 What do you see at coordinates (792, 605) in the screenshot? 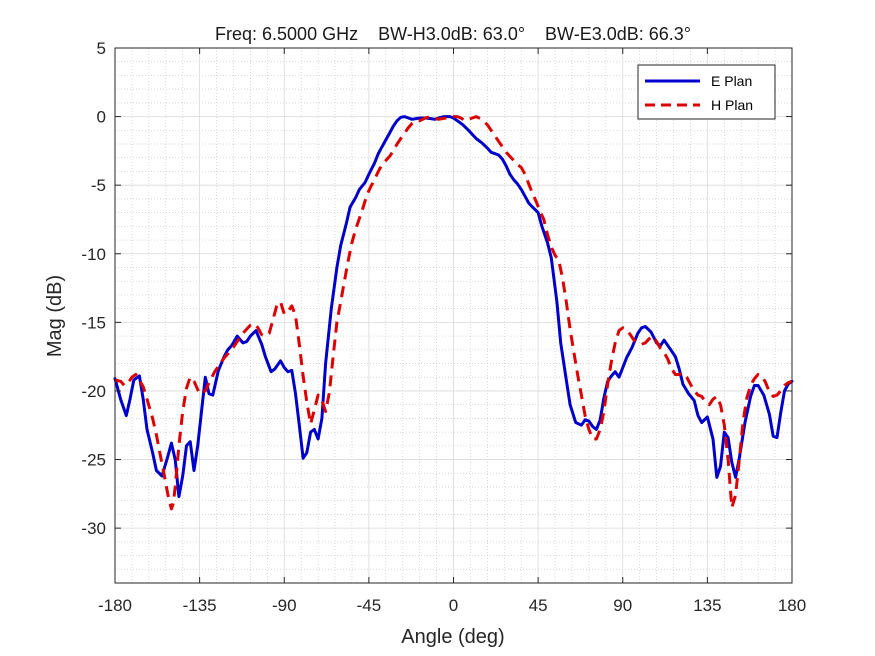
I see `x-tick-label: 180` at bounding box center [792, 605].